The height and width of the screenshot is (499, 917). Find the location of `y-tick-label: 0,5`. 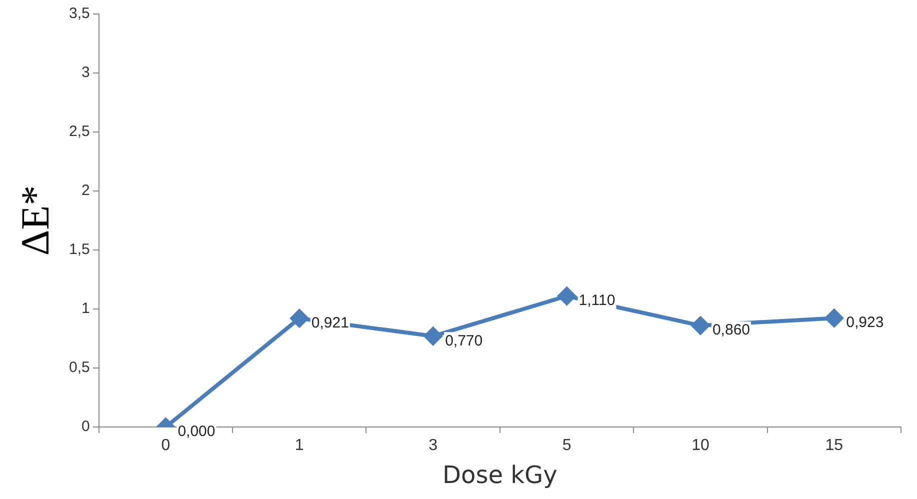

y-tick-label: 0,5 is located at coordinates (79, 367).